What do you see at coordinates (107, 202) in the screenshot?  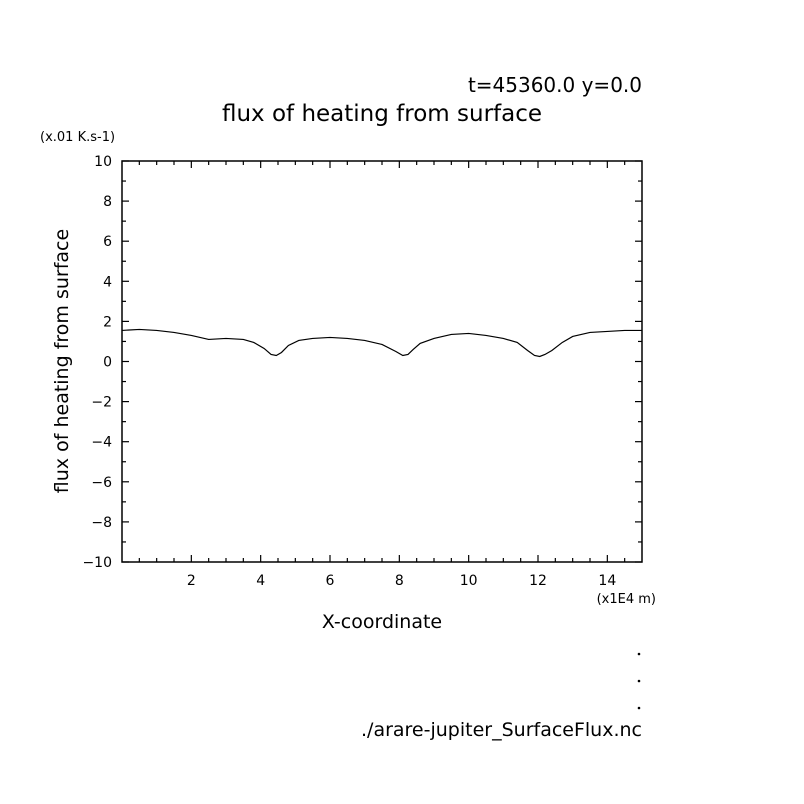 I see `y-tick-label: 8` at bounding box center [107, 202].